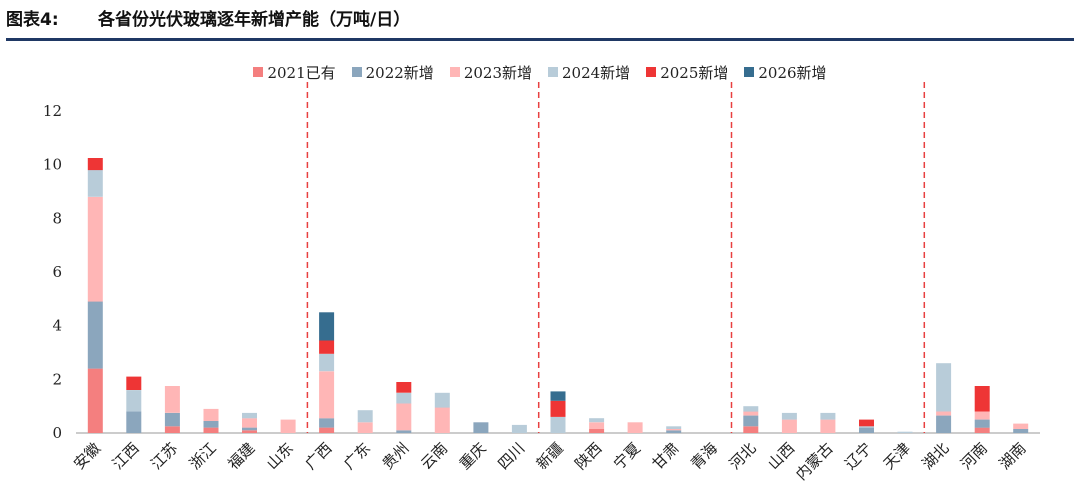  I want to click on x-tick-label: 河北, so click(743, 456).